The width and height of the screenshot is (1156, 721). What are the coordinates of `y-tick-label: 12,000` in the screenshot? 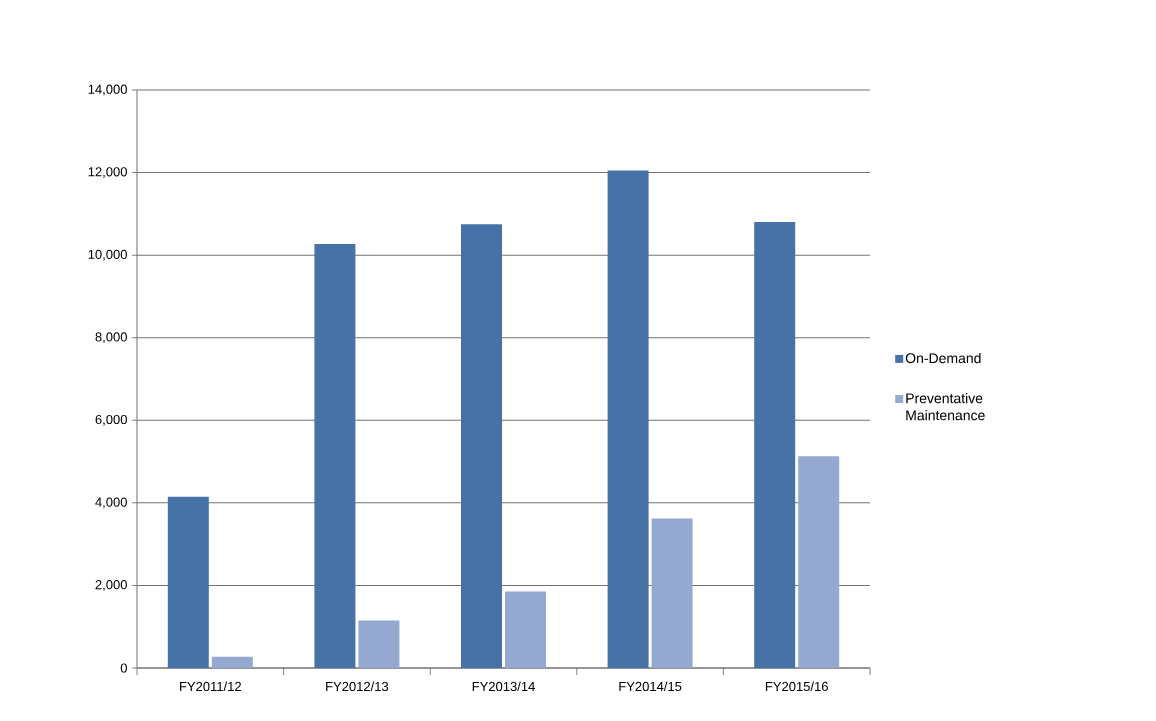 It's located at (107, 172).